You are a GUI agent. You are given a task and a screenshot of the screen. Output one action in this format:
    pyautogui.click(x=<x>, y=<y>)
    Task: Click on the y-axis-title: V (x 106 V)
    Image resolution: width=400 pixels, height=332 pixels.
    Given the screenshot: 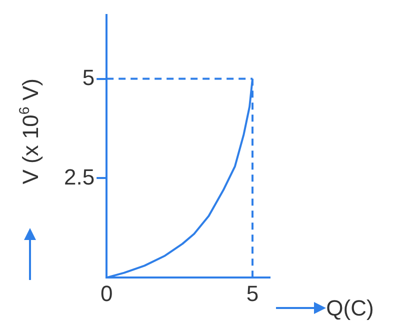 What is the action you would take?
    pyautogui.click(x=30, y=131)
    